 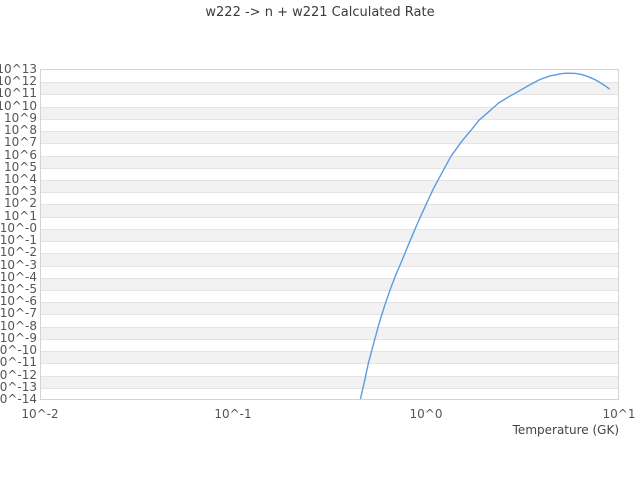 What do you see at coordinates (18, 252) in the screenshot?
I see `y-tick-label: 10^-2` at bounding box center [18, 252].